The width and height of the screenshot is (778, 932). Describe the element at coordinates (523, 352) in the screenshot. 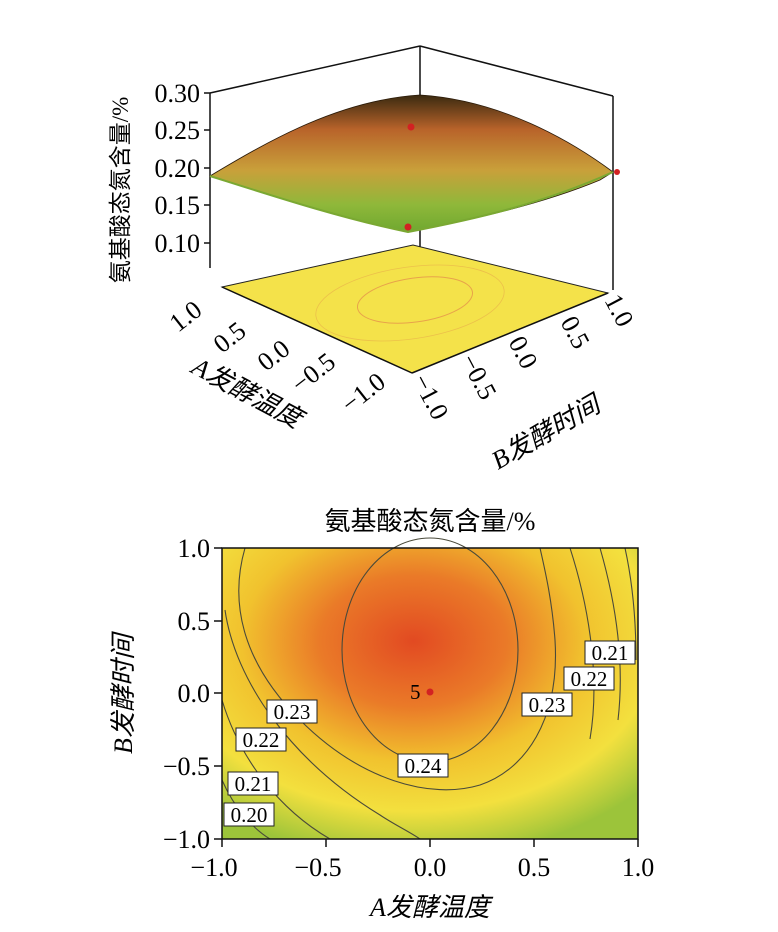

I see `y-tick-label: 0.0` at that location.